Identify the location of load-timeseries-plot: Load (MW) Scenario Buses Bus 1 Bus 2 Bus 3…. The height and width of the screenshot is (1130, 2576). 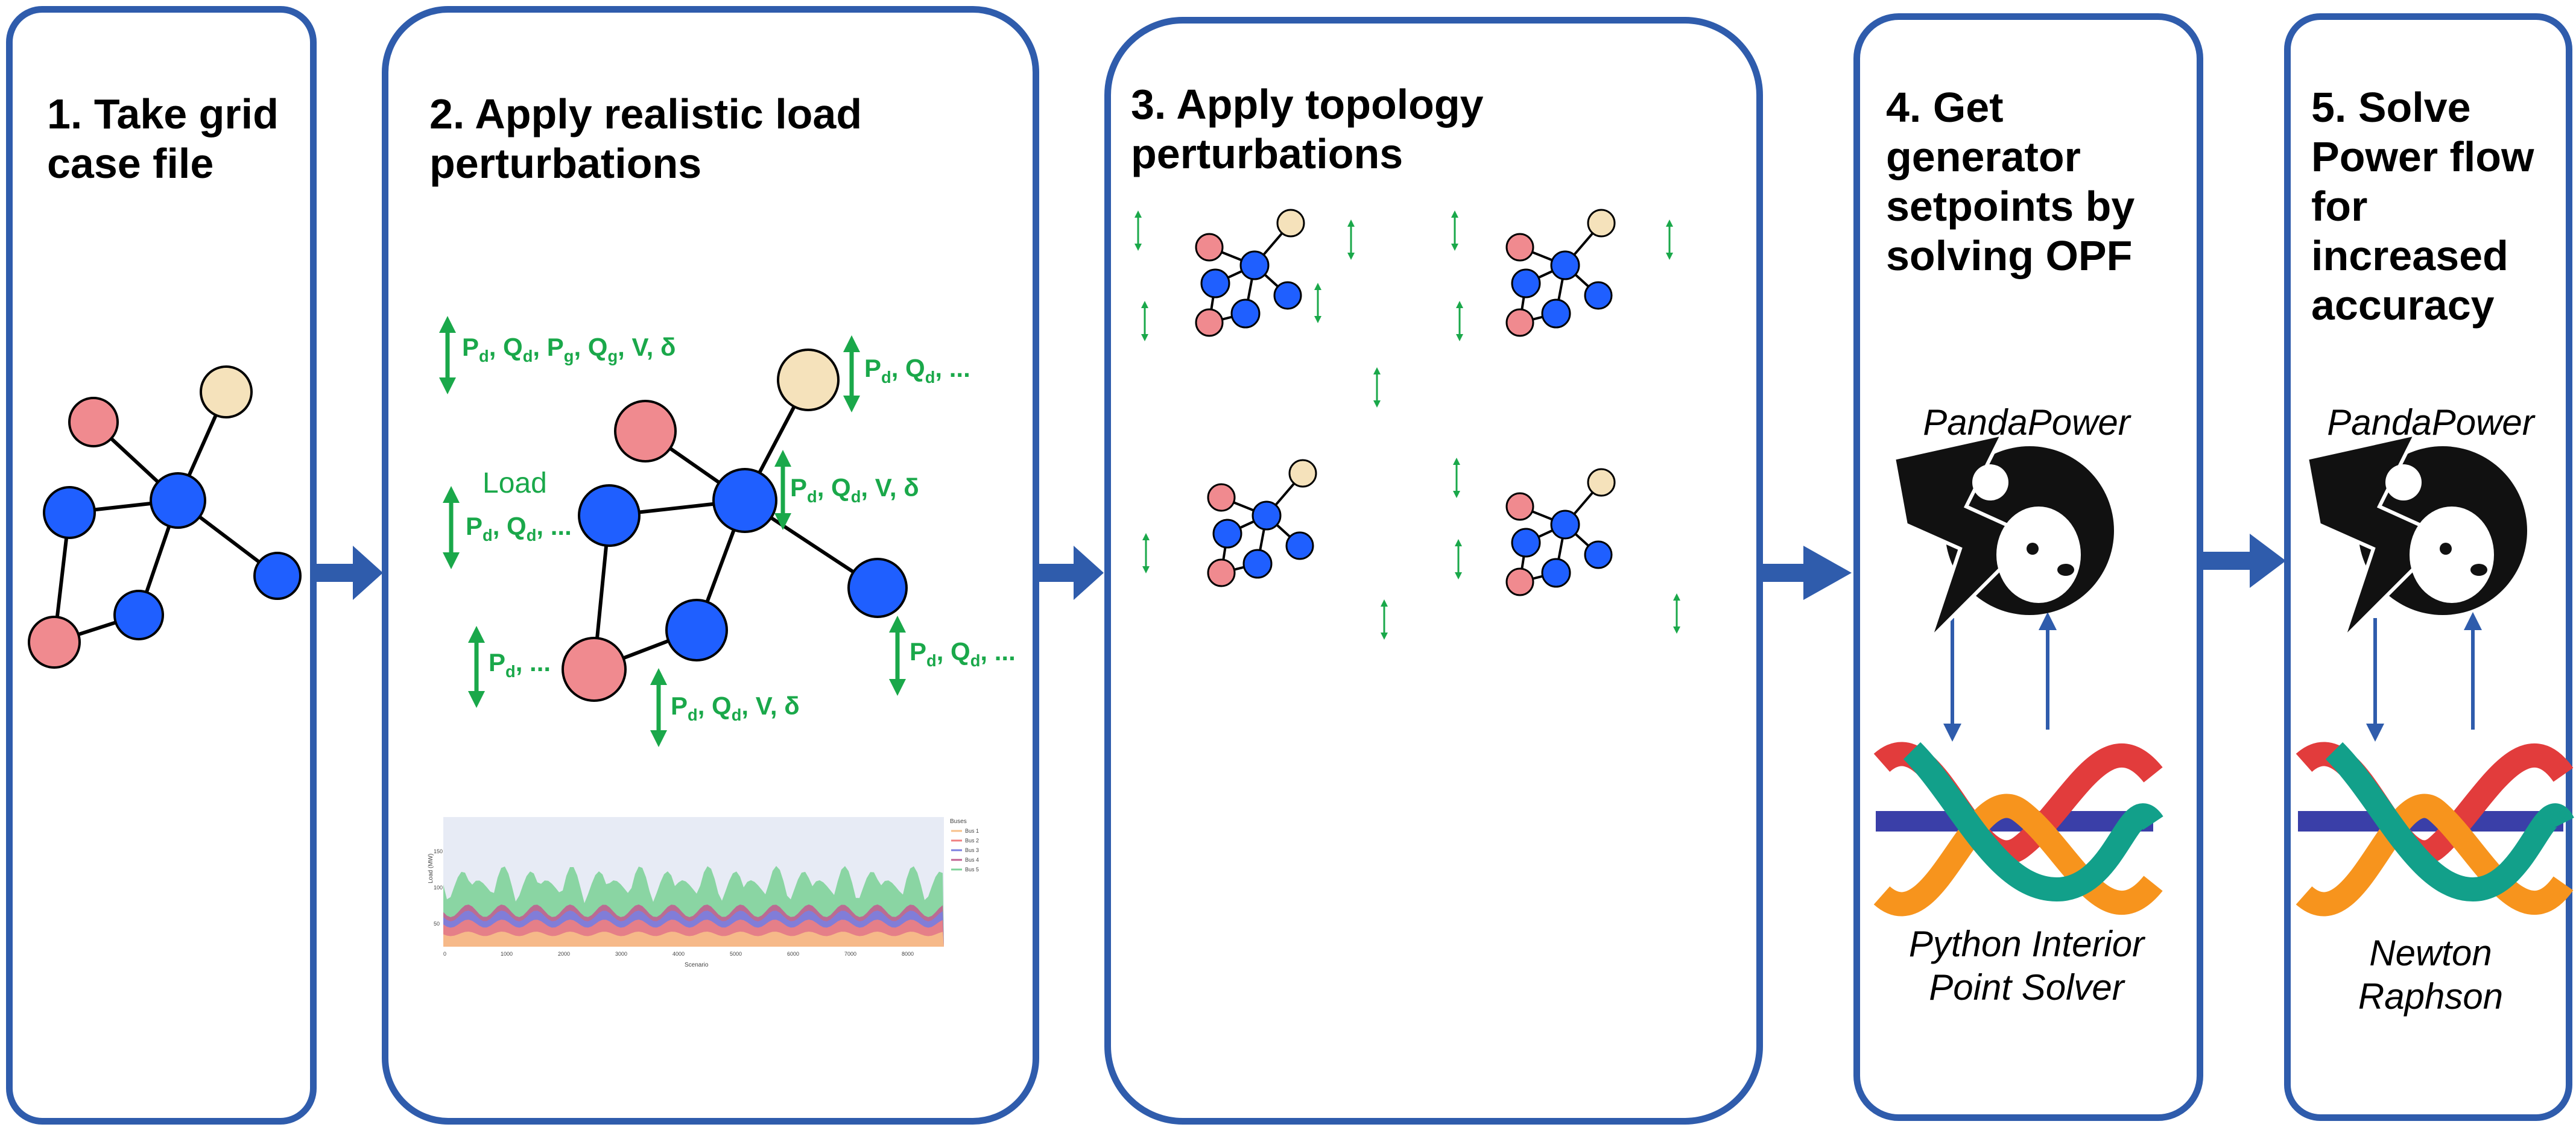
(703, 893).